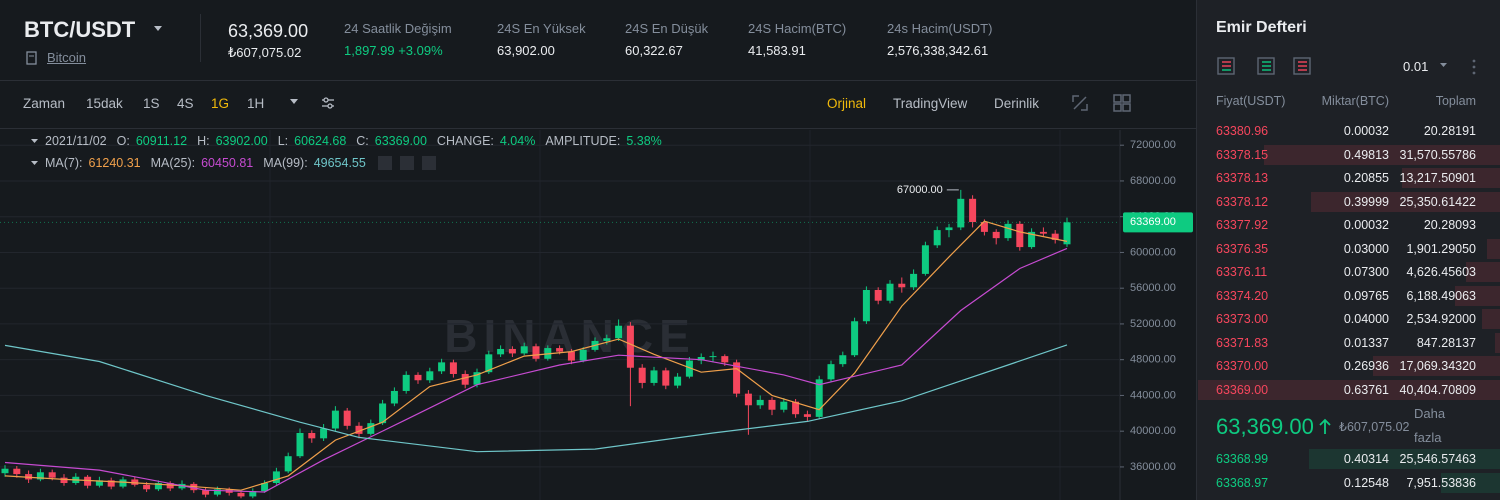  Describe the element at coordinates (1242, 295) in the screenshot. I see `book-price: 63374.20` at that location.